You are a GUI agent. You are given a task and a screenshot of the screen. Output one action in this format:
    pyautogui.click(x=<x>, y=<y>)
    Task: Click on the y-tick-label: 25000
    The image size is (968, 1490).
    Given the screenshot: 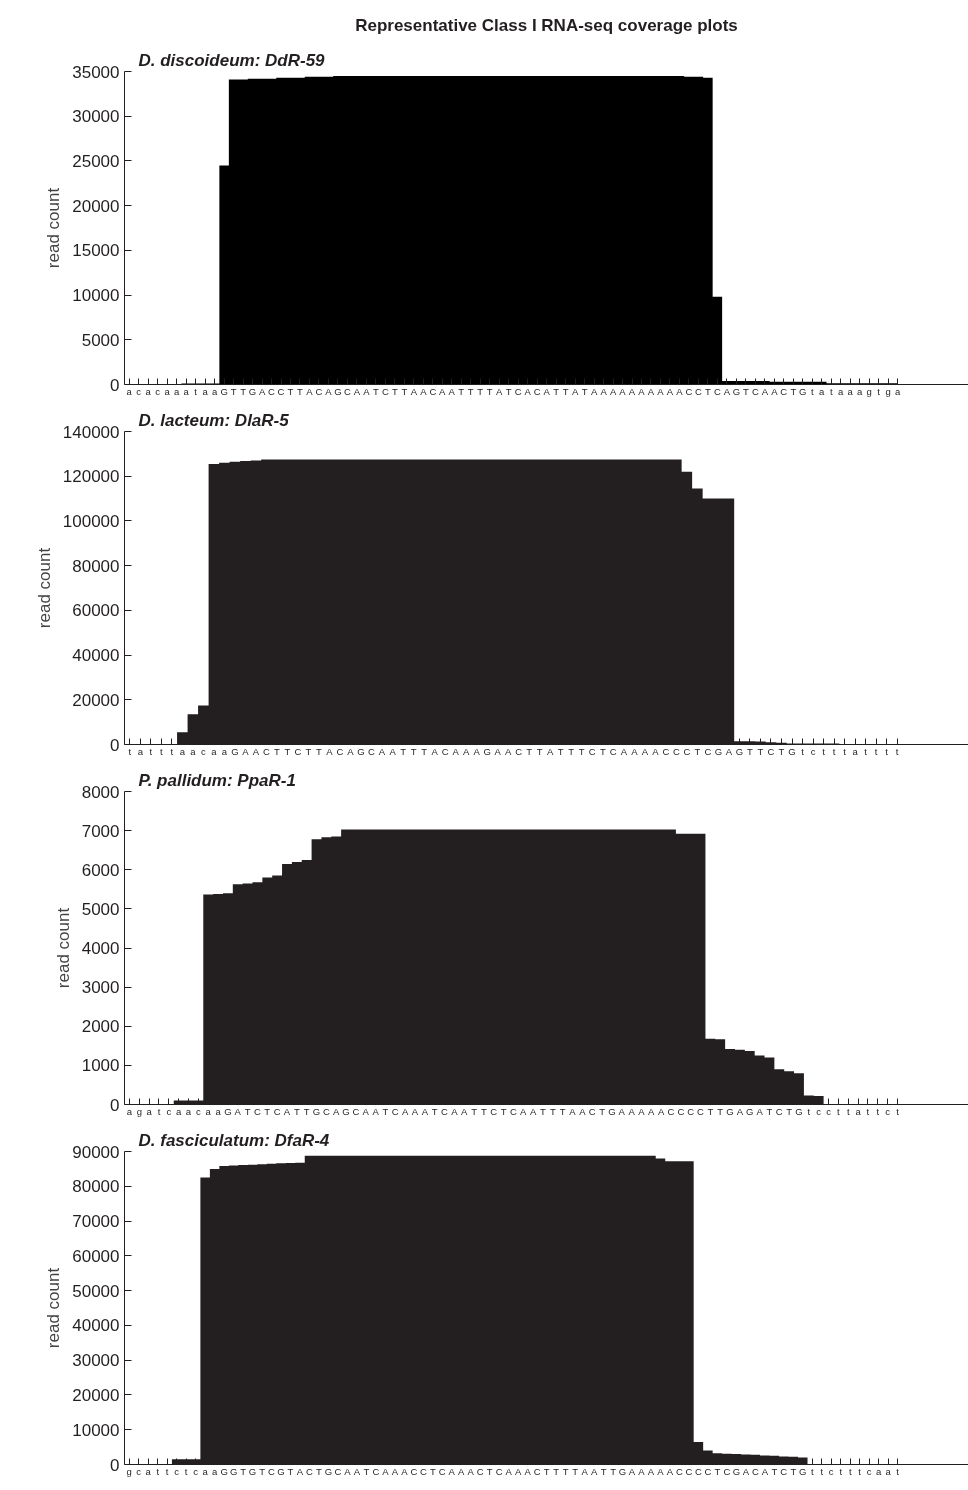 What is the action you would take?
    pyautogui.click(x=96, y=161)
    